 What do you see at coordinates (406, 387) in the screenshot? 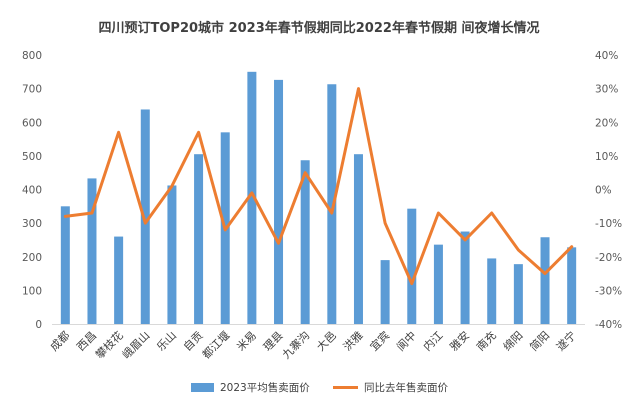
I see `legend-label-line: 同比去年售卖面价` at bounding box center [406, 387].